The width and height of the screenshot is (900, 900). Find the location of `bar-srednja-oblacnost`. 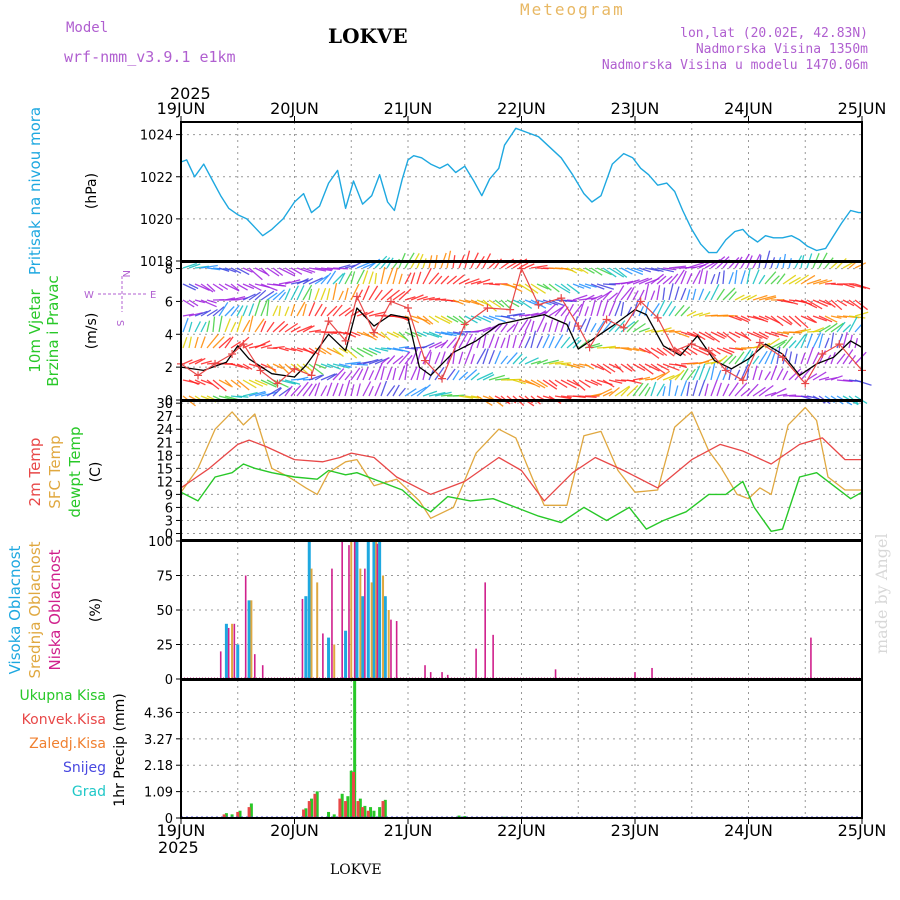

bar-srednja-oblacnost is located at coordinates (383, 627).